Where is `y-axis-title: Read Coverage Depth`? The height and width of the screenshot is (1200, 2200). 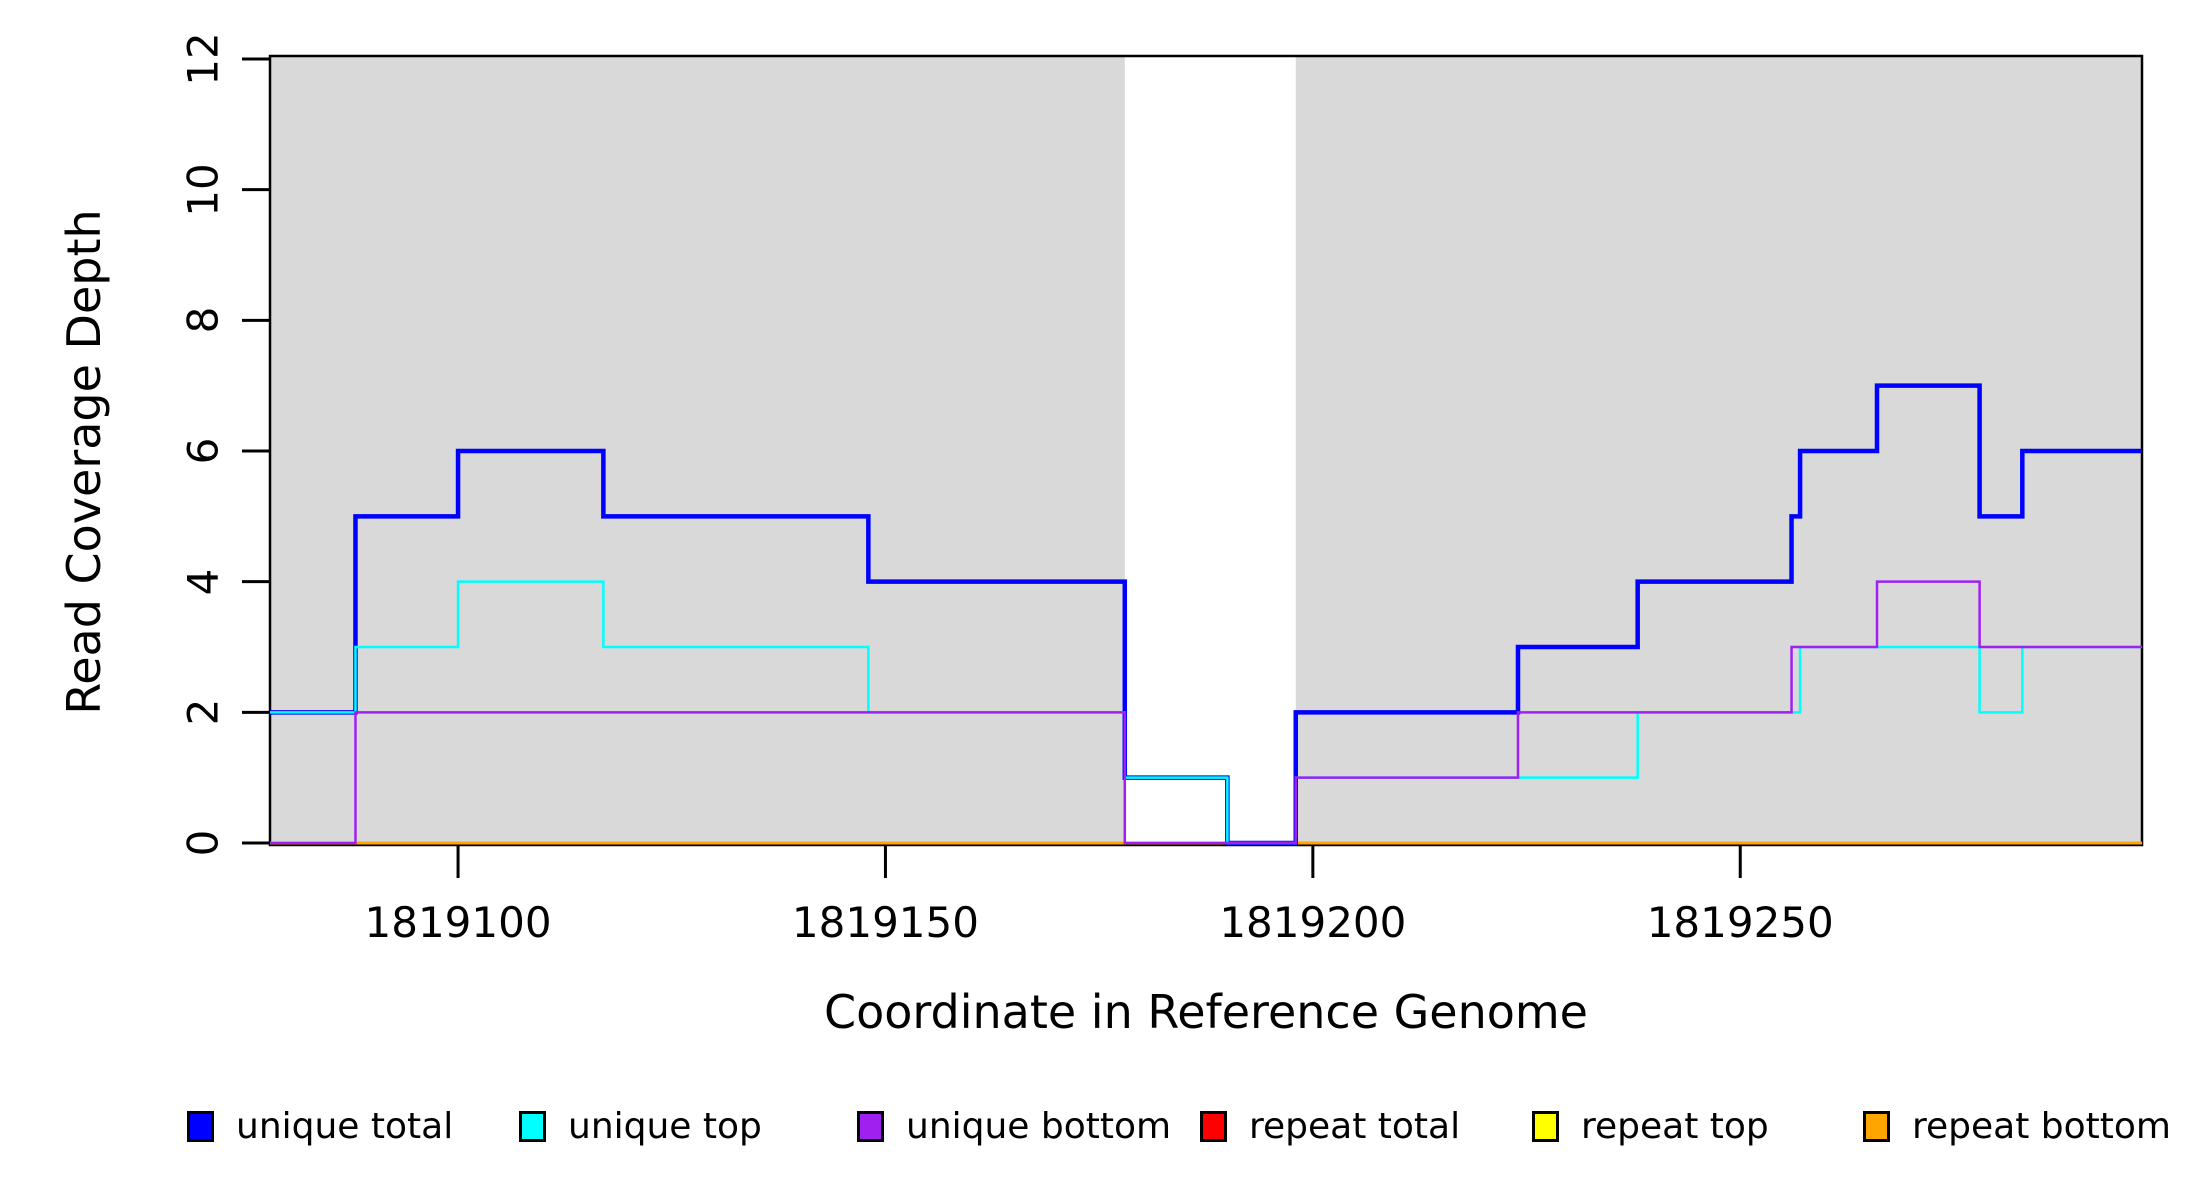 y-axis-title: Read Coverage Depth is located at coordinates (84, 462).